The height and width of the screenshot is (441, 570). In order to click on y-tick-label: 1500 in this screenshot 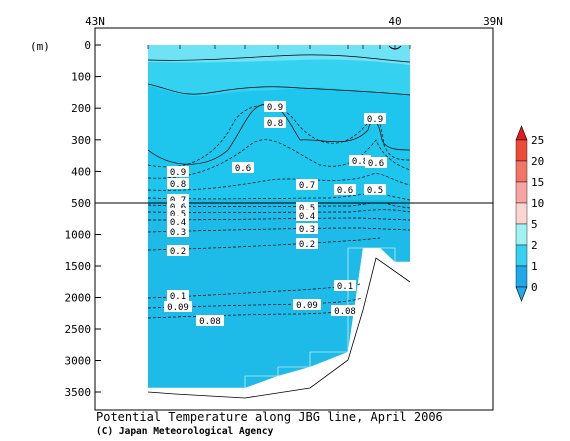, I will do `click(78, 266)`.